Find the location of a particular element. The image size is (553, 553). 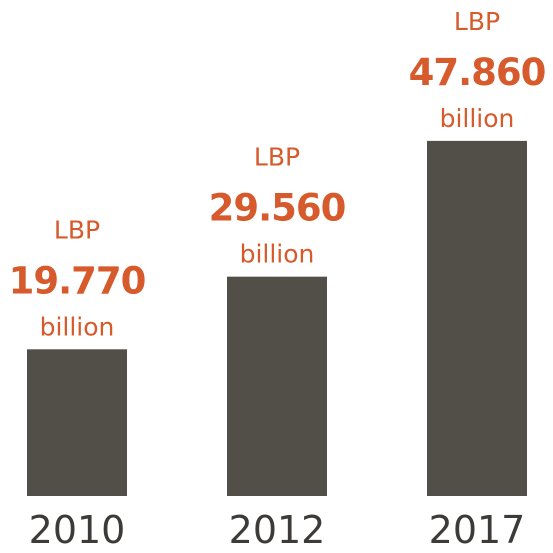

data-label-value: 47.860 is located at coordinates (477, 72).